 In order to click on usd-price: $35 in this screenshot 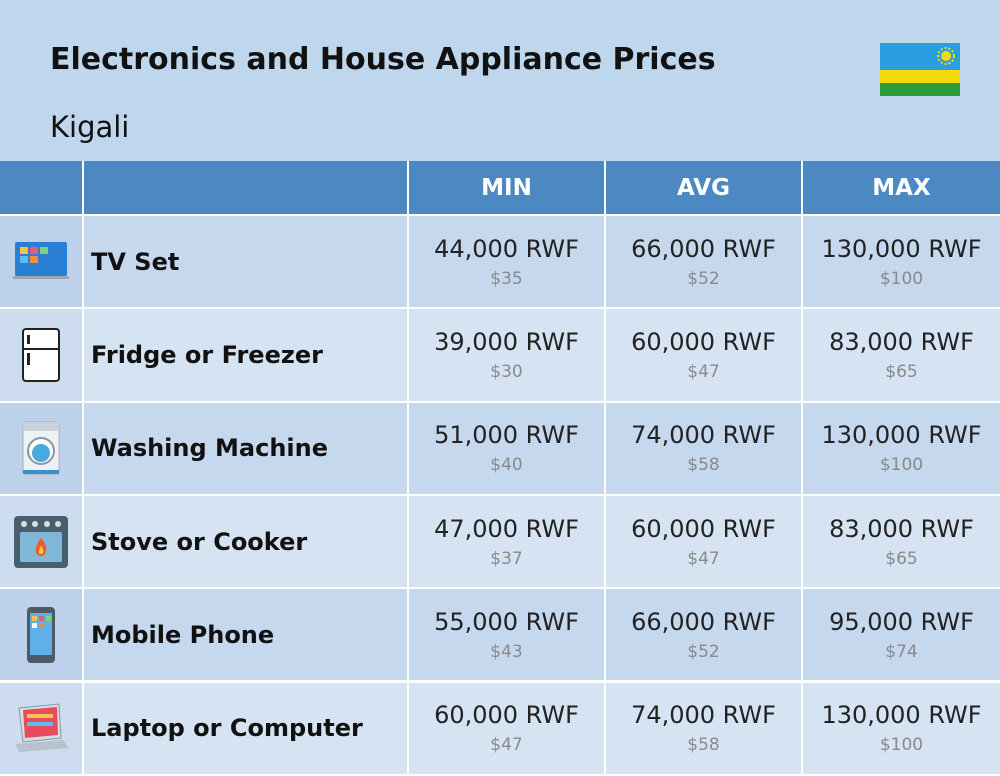, I will do `click(506, 278)`.